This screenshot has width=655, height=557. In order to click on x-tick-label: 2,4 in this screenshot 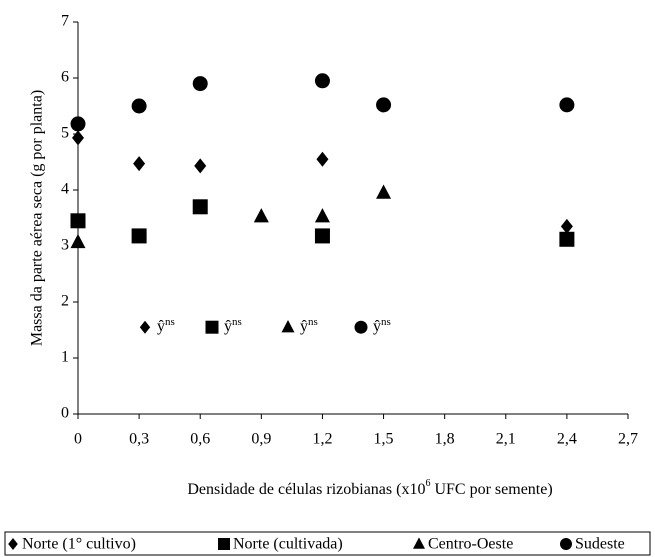, I will do `click(567, 439)`.